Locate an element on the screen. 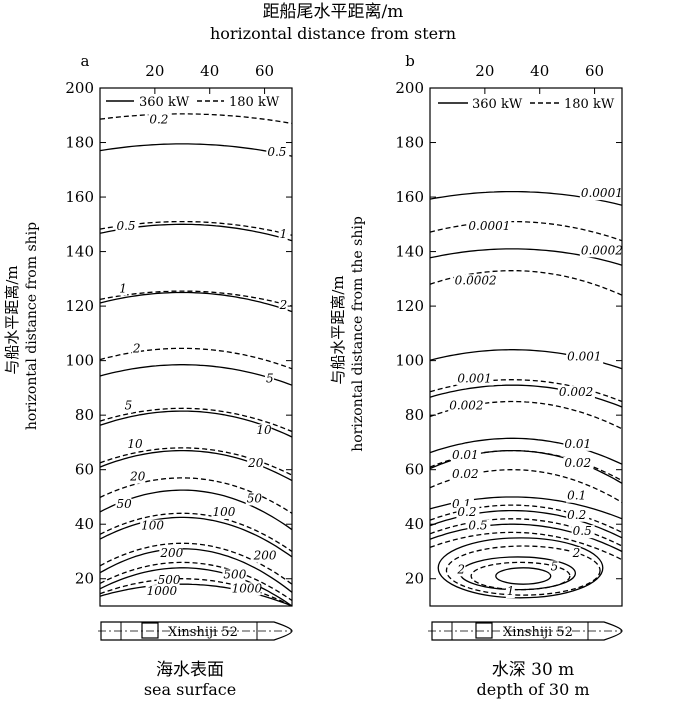 Image resolution: width=700 pixels, height=701 pixels. panel-a-ylabel-en: horizontal distance from ship is located at coordinates (32, 326).